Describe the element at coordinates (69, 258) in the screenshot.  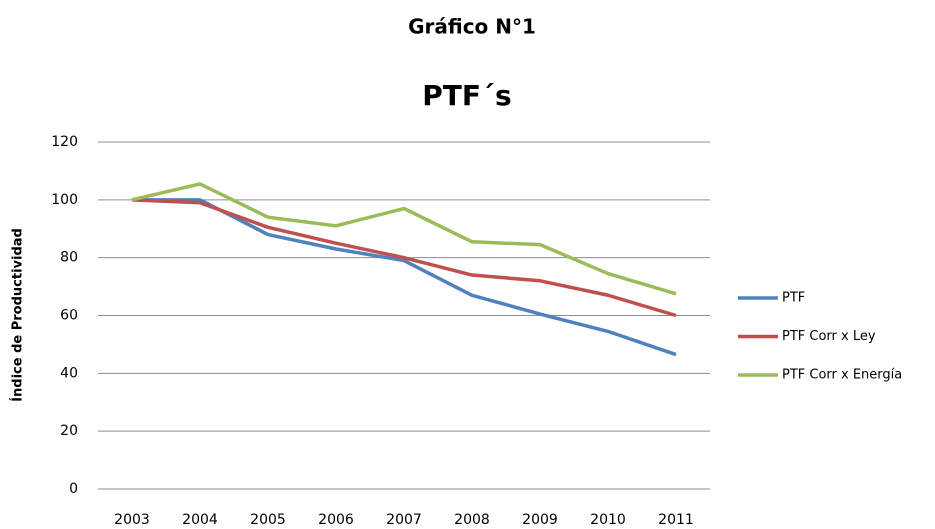
I see `y-tick-label: 80` at that location.